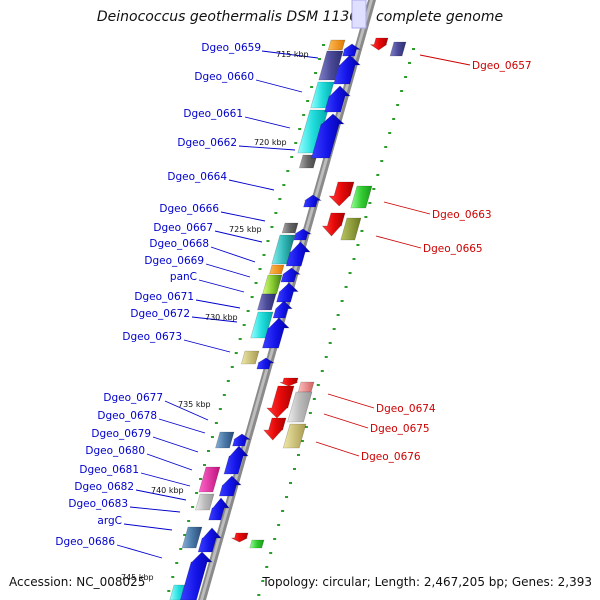 The height and width of the screenshot is (600, 600). Describe the element at coordinates (267, 302) in the screenshot. I see `gene-feature-panc-box` at that location.